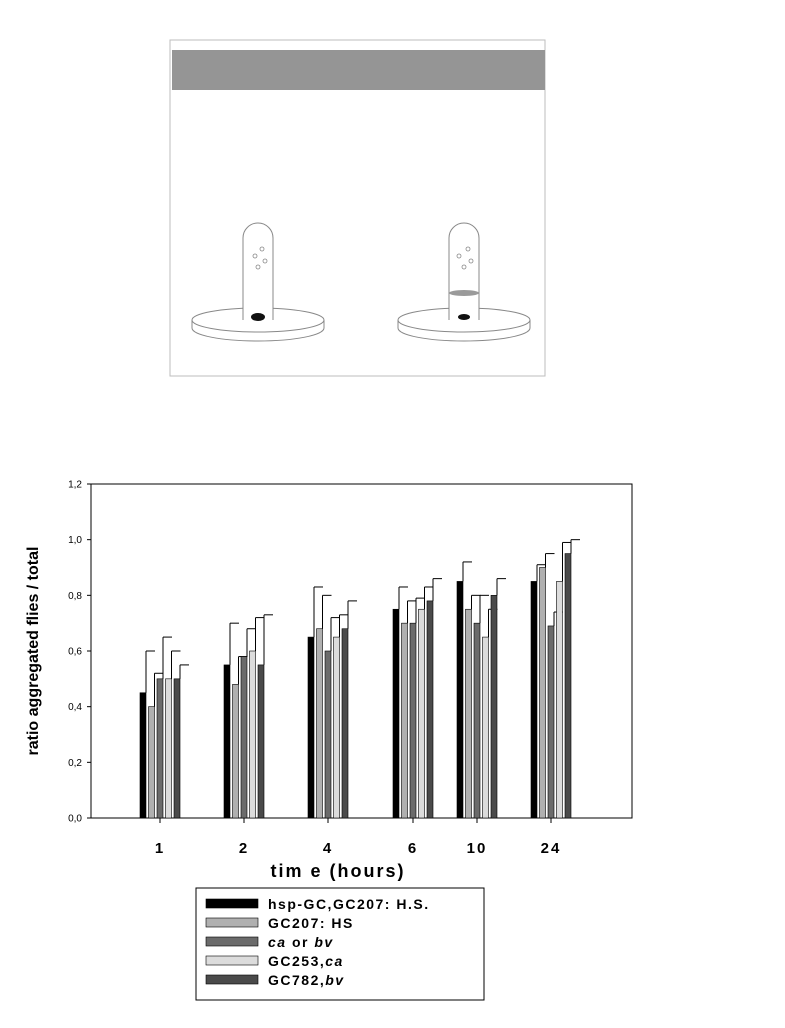  I want to click on fly-cluster-left, so click(258, 317).